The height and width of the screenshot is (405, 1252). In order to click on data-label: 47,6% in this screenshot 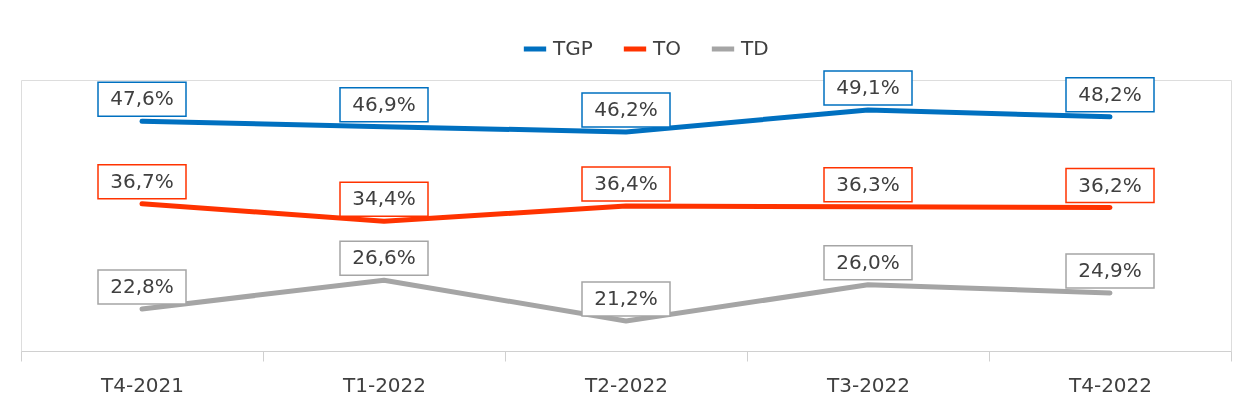, I will do `click(142, 98)`.